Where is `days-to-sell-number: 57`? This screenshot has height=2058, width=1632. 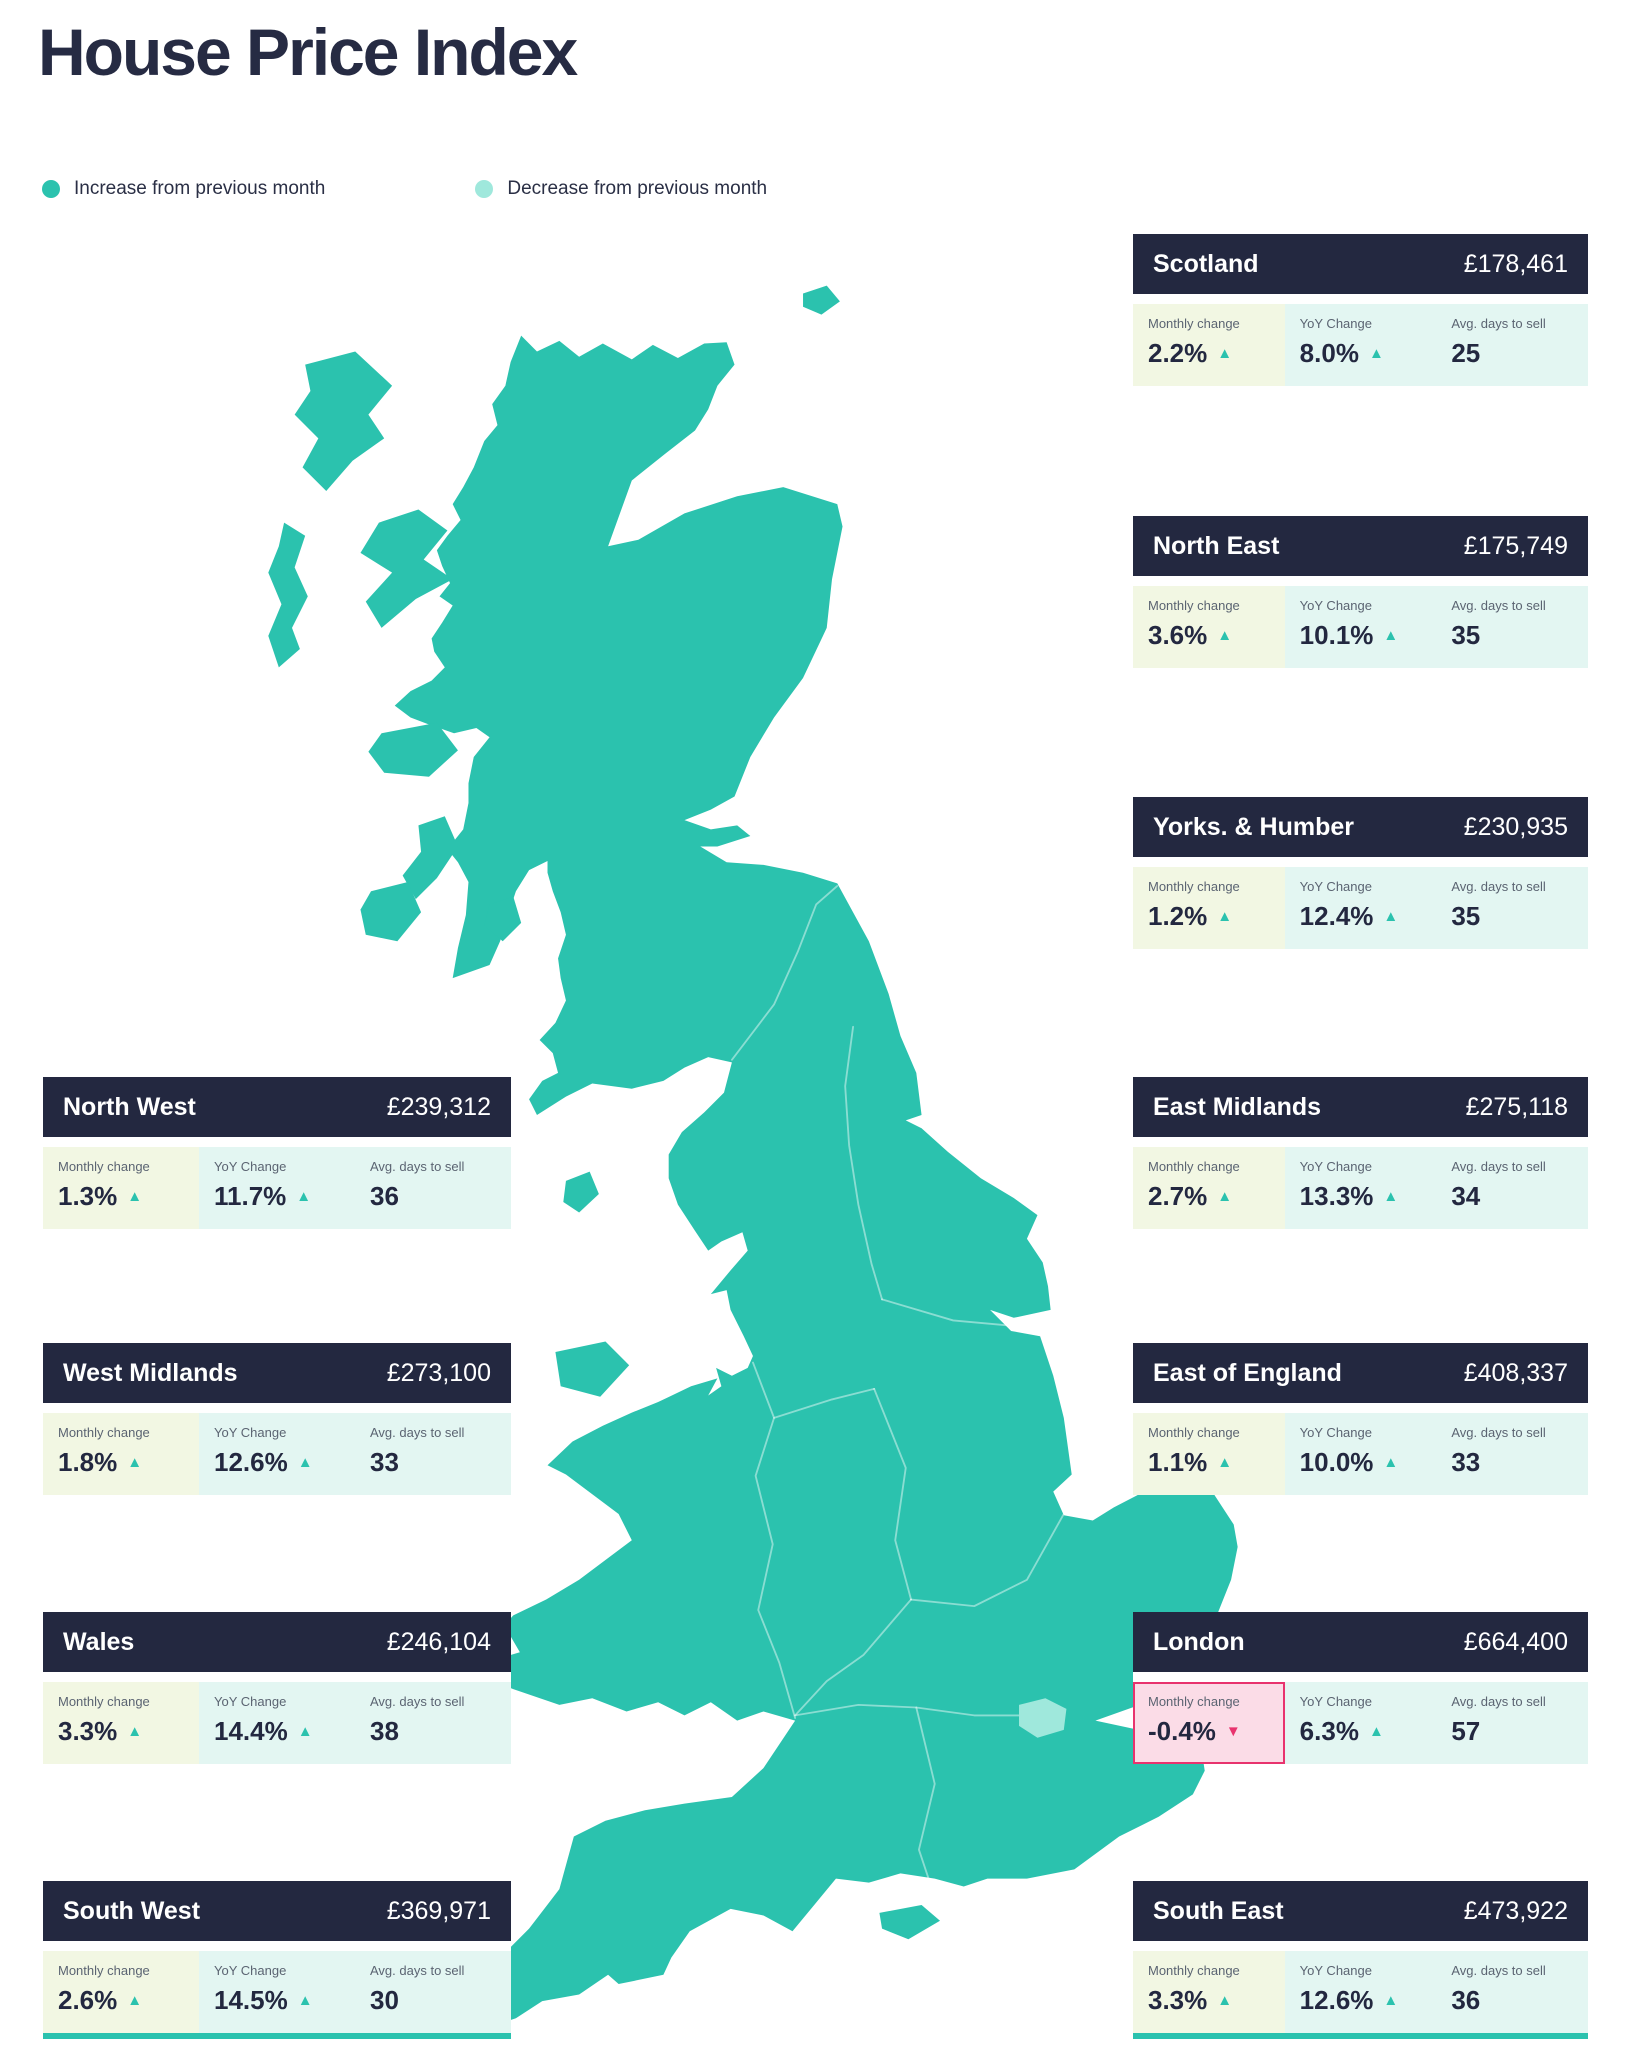
days-to-sell-number: 57 is located at coordinates (1466, 1731).